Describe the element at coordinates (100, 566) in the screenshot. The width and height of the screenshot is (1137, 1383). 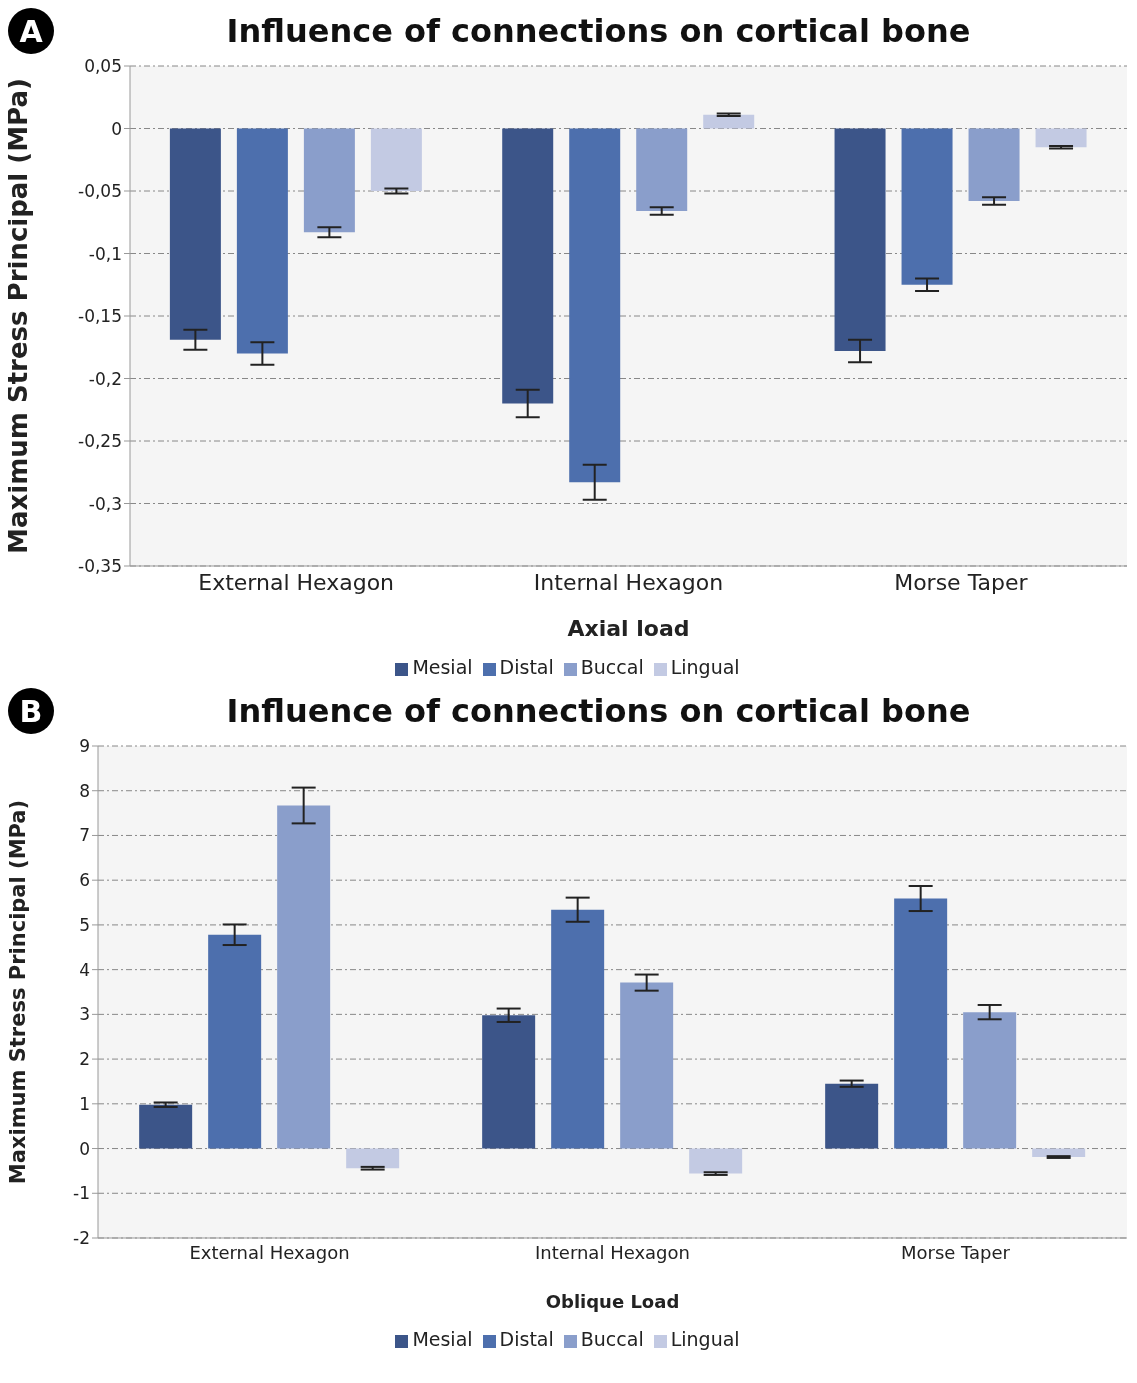
I see `y-tick-label: -0,35` at that location.